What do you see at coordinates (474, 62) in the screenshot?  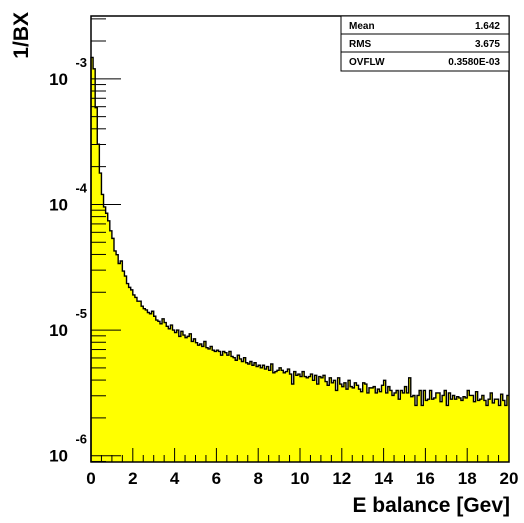 I see `stats-value: 0.3580E-03` at bounding box center [474, 62].